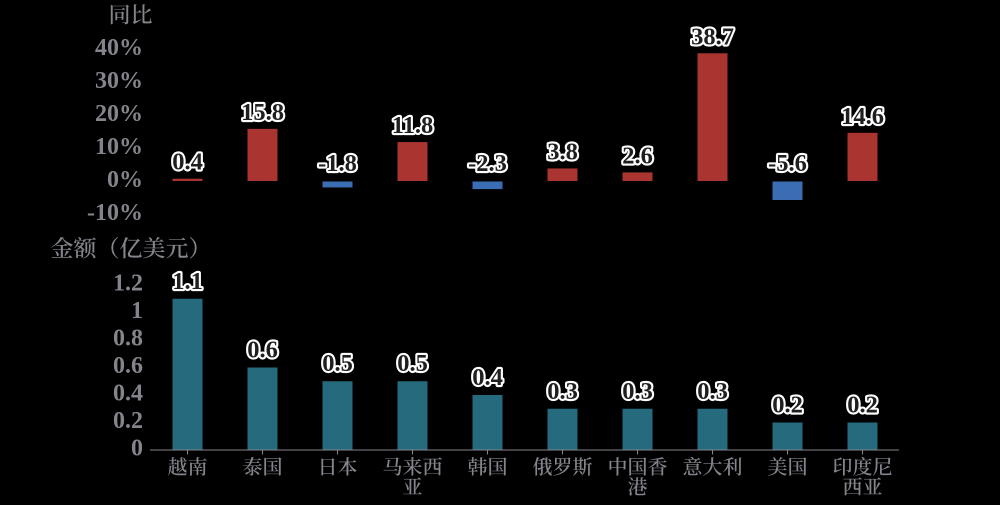 This screenshot has width=1000, height=505. Describe the element at coordinates (128, 339) in the screenshot. I see `svg-text: 0.8` at that location.